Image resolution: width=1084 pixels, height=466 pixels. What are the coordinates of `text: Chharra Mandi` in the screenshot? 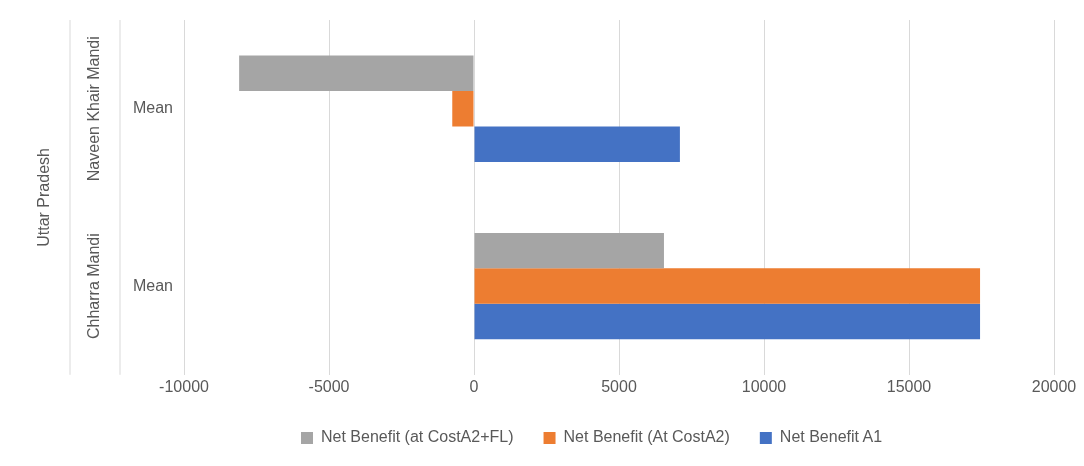 It's located at (94, 286).